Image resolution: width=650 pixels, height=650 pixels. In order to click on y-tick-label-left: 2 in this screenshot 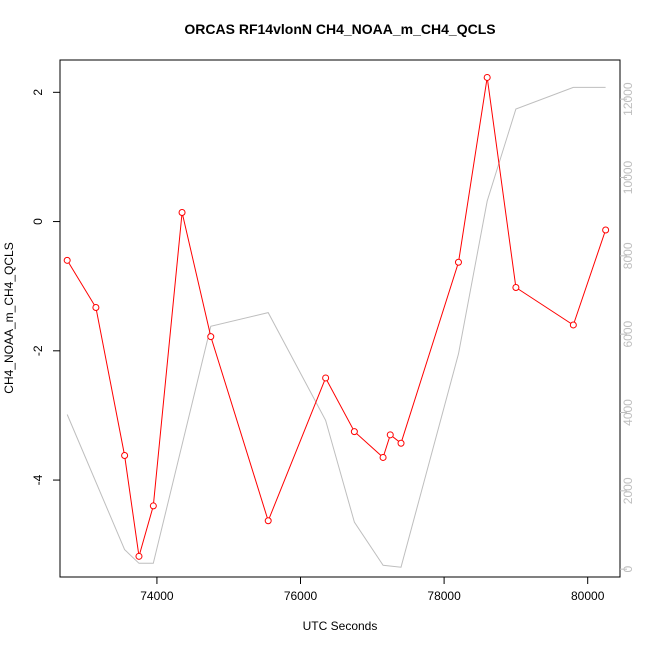, I will do `click(38, 92)`.